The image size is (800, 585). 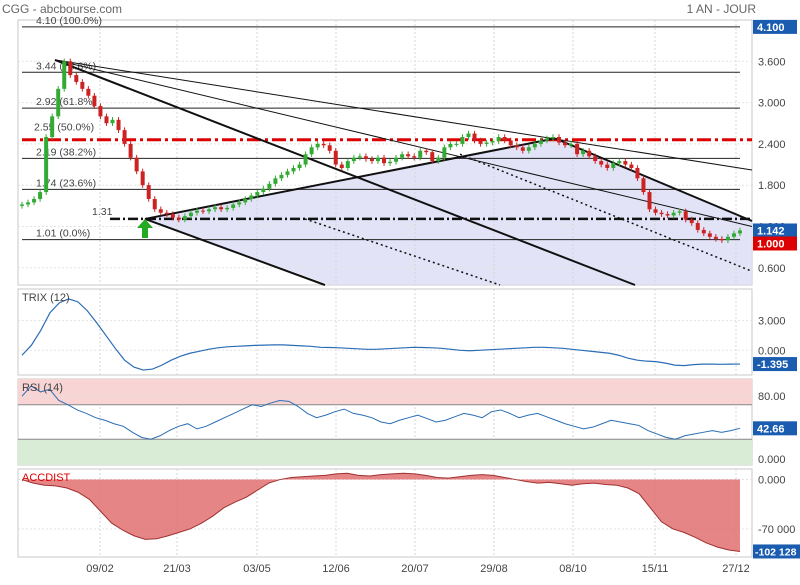 I want to click on trix-y-tick: 0.000, so click(x=772, y=351).